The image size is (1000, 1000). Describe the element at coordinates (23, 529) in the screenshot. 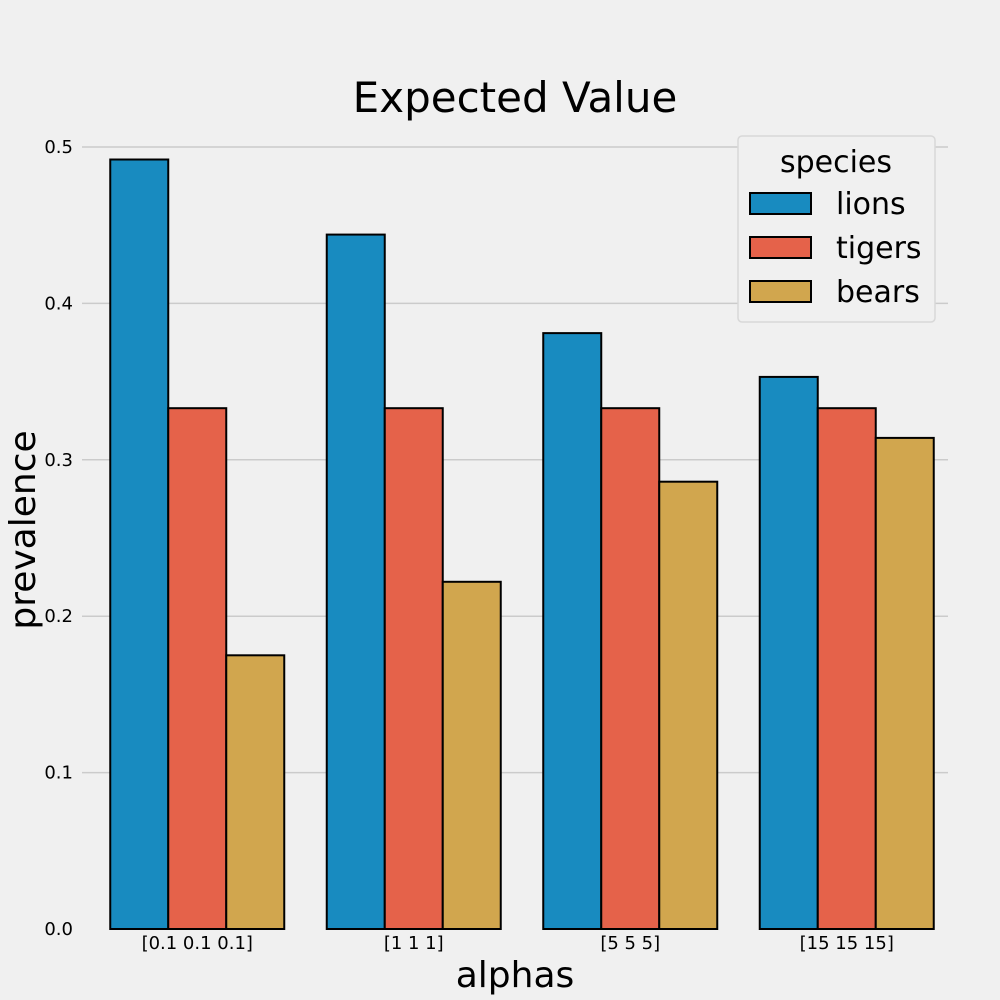

I see `y-axis-label: prevalence` at that location.